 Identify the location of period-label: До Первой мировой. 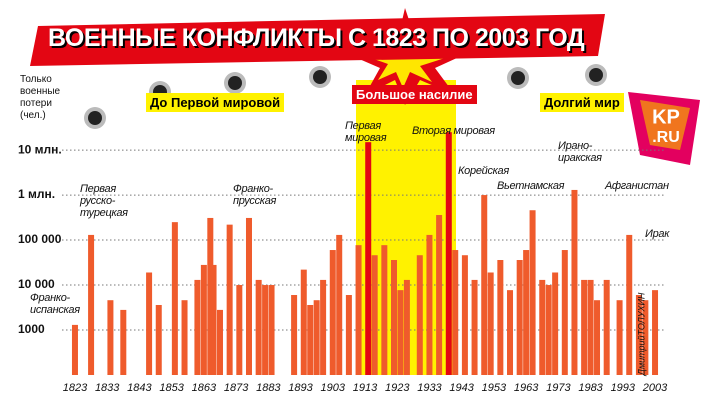
(215, 102).